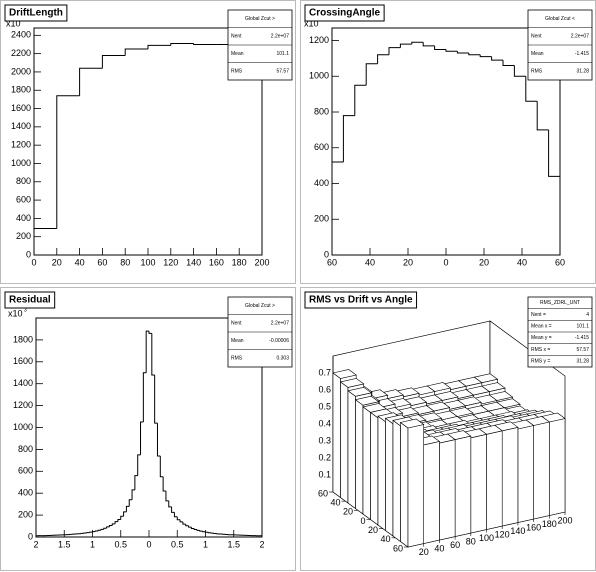 This screenshot has width=596, height=572. What do you see at coordinates (541, 326) in the screenshot?
I see `stats-label: Mean x =` at bounding box center [541, 326].